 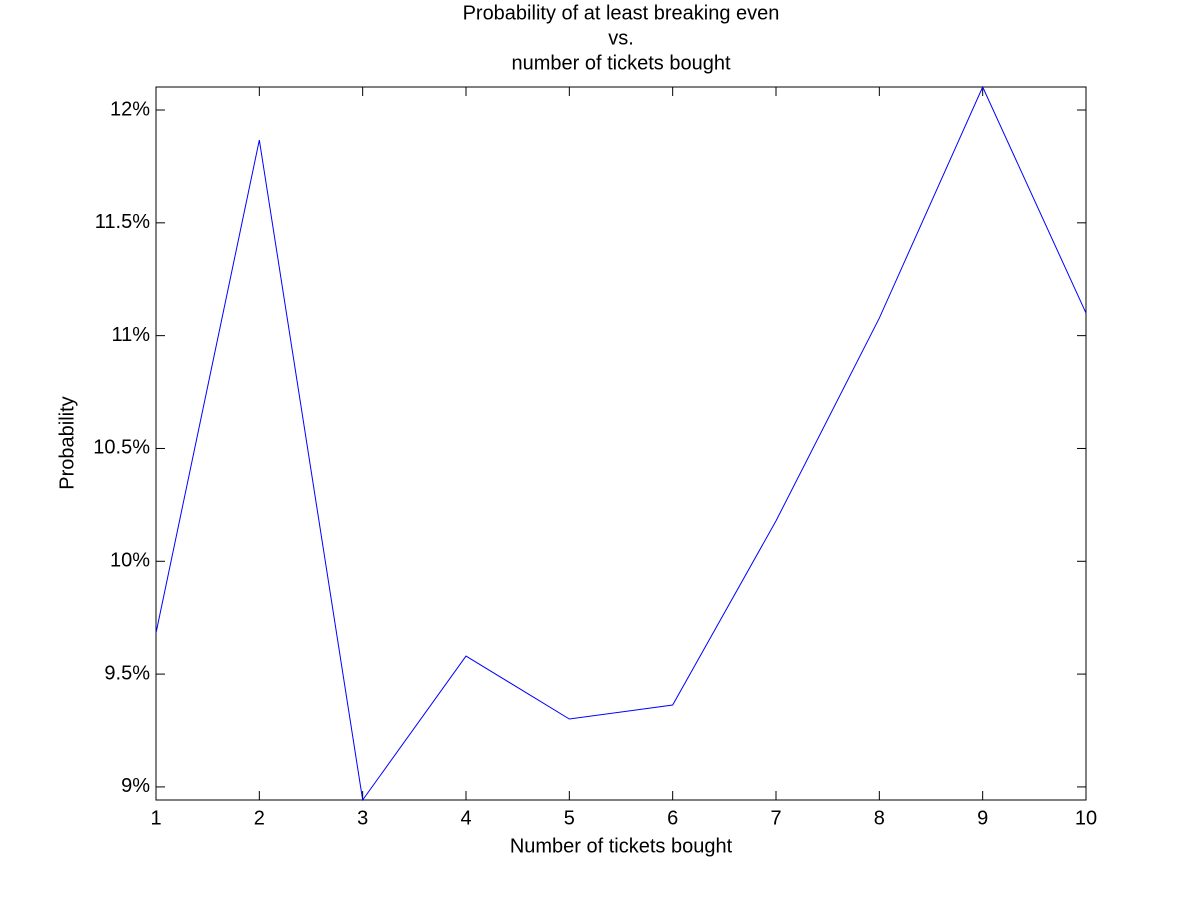 What do you see at coordinates (127, 673) in the screenshot?
I see `y-tick-label: 9.5%` at bounding box center [127, 673].